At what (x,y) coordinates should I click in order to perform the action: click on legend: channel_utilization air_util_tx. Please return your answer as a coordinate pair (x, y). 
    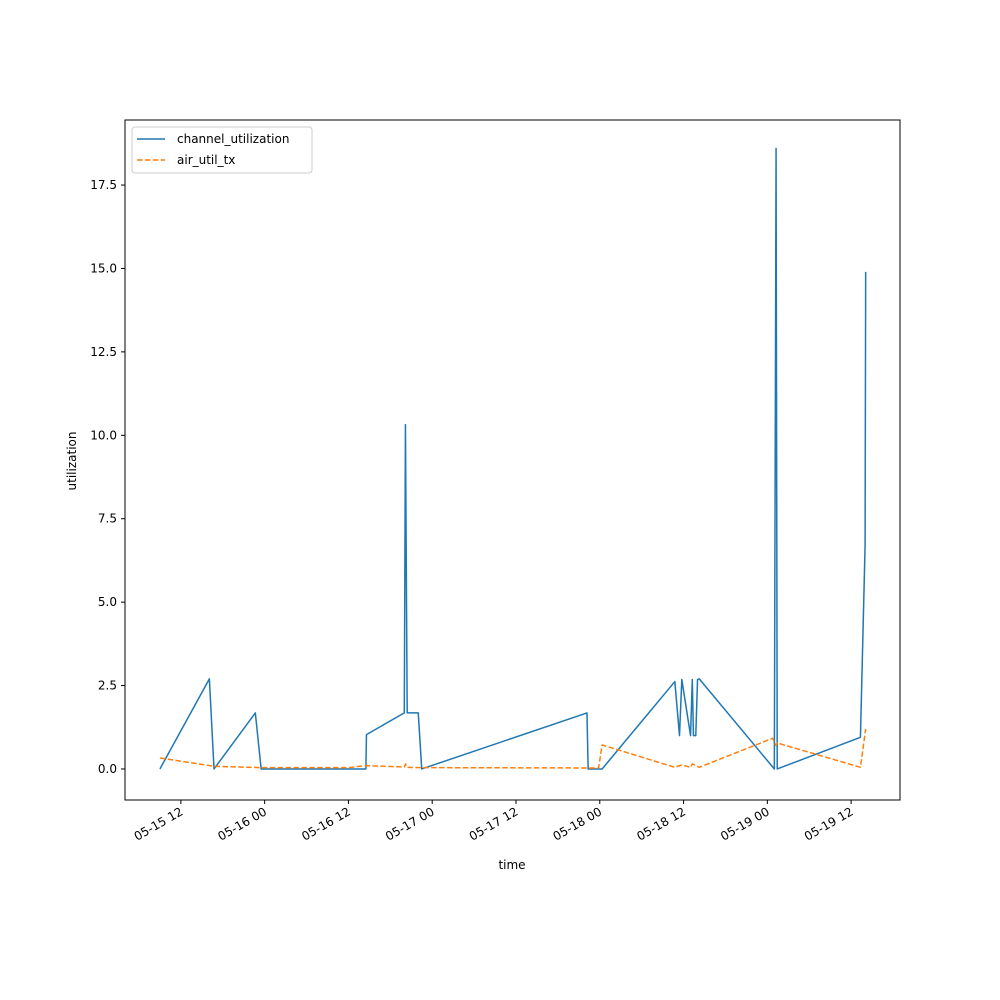
    Looking at the image, I should click on (222, 150).